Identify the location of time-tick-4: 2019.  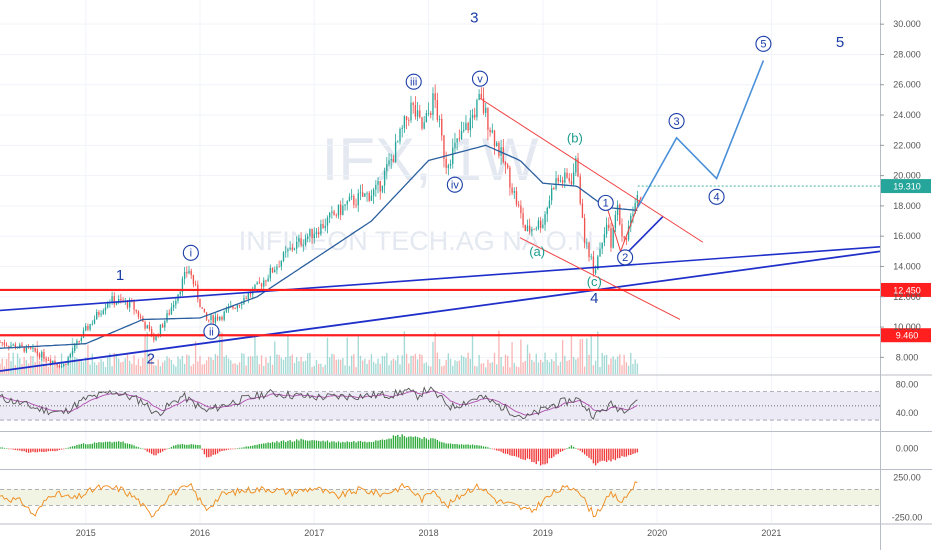
(543, 533).